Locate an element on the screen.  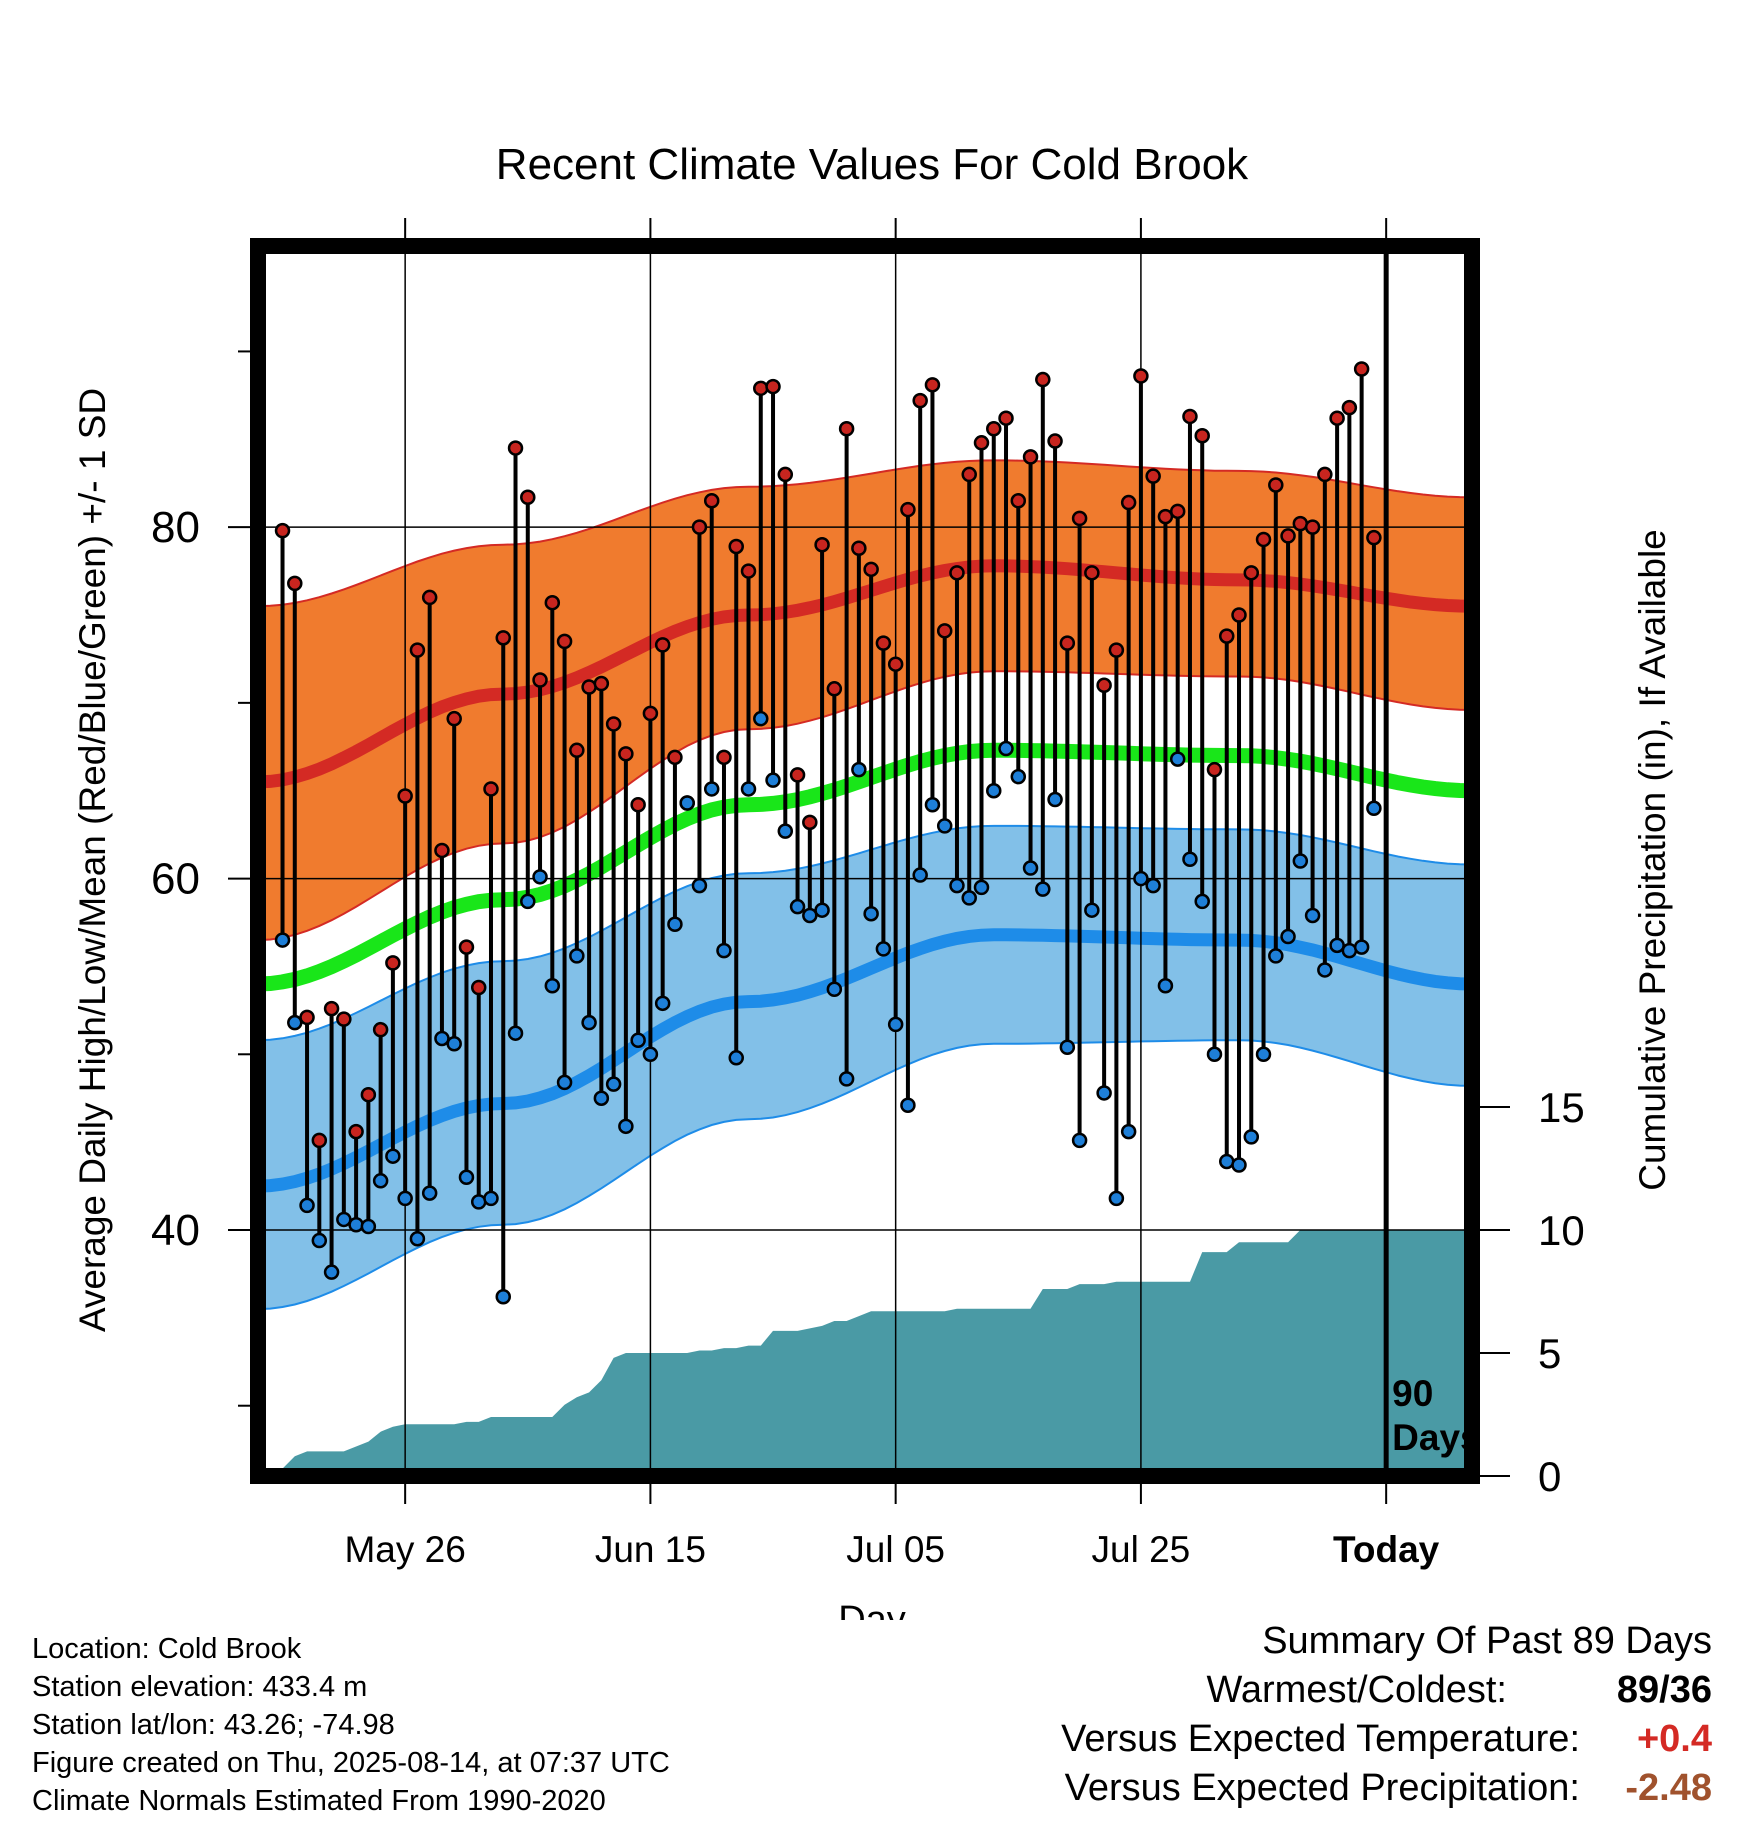
precipitation-area is located at coordinates (877, 1353).